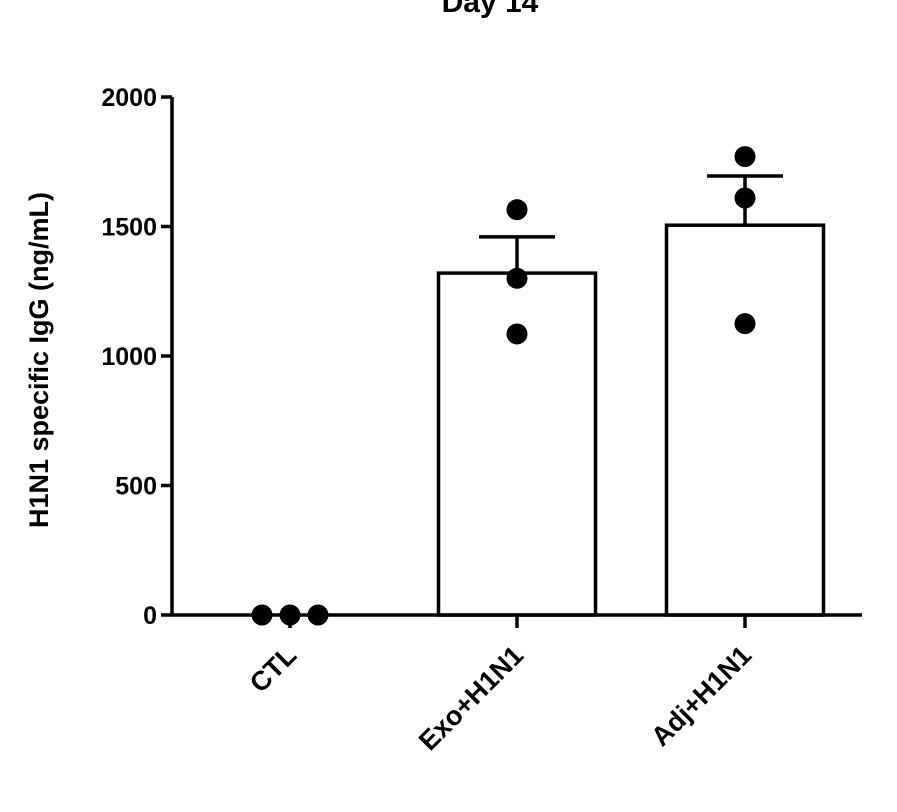 The width and height of the screenshot is (897, 812). I want to click on bar, so click(745, 420).